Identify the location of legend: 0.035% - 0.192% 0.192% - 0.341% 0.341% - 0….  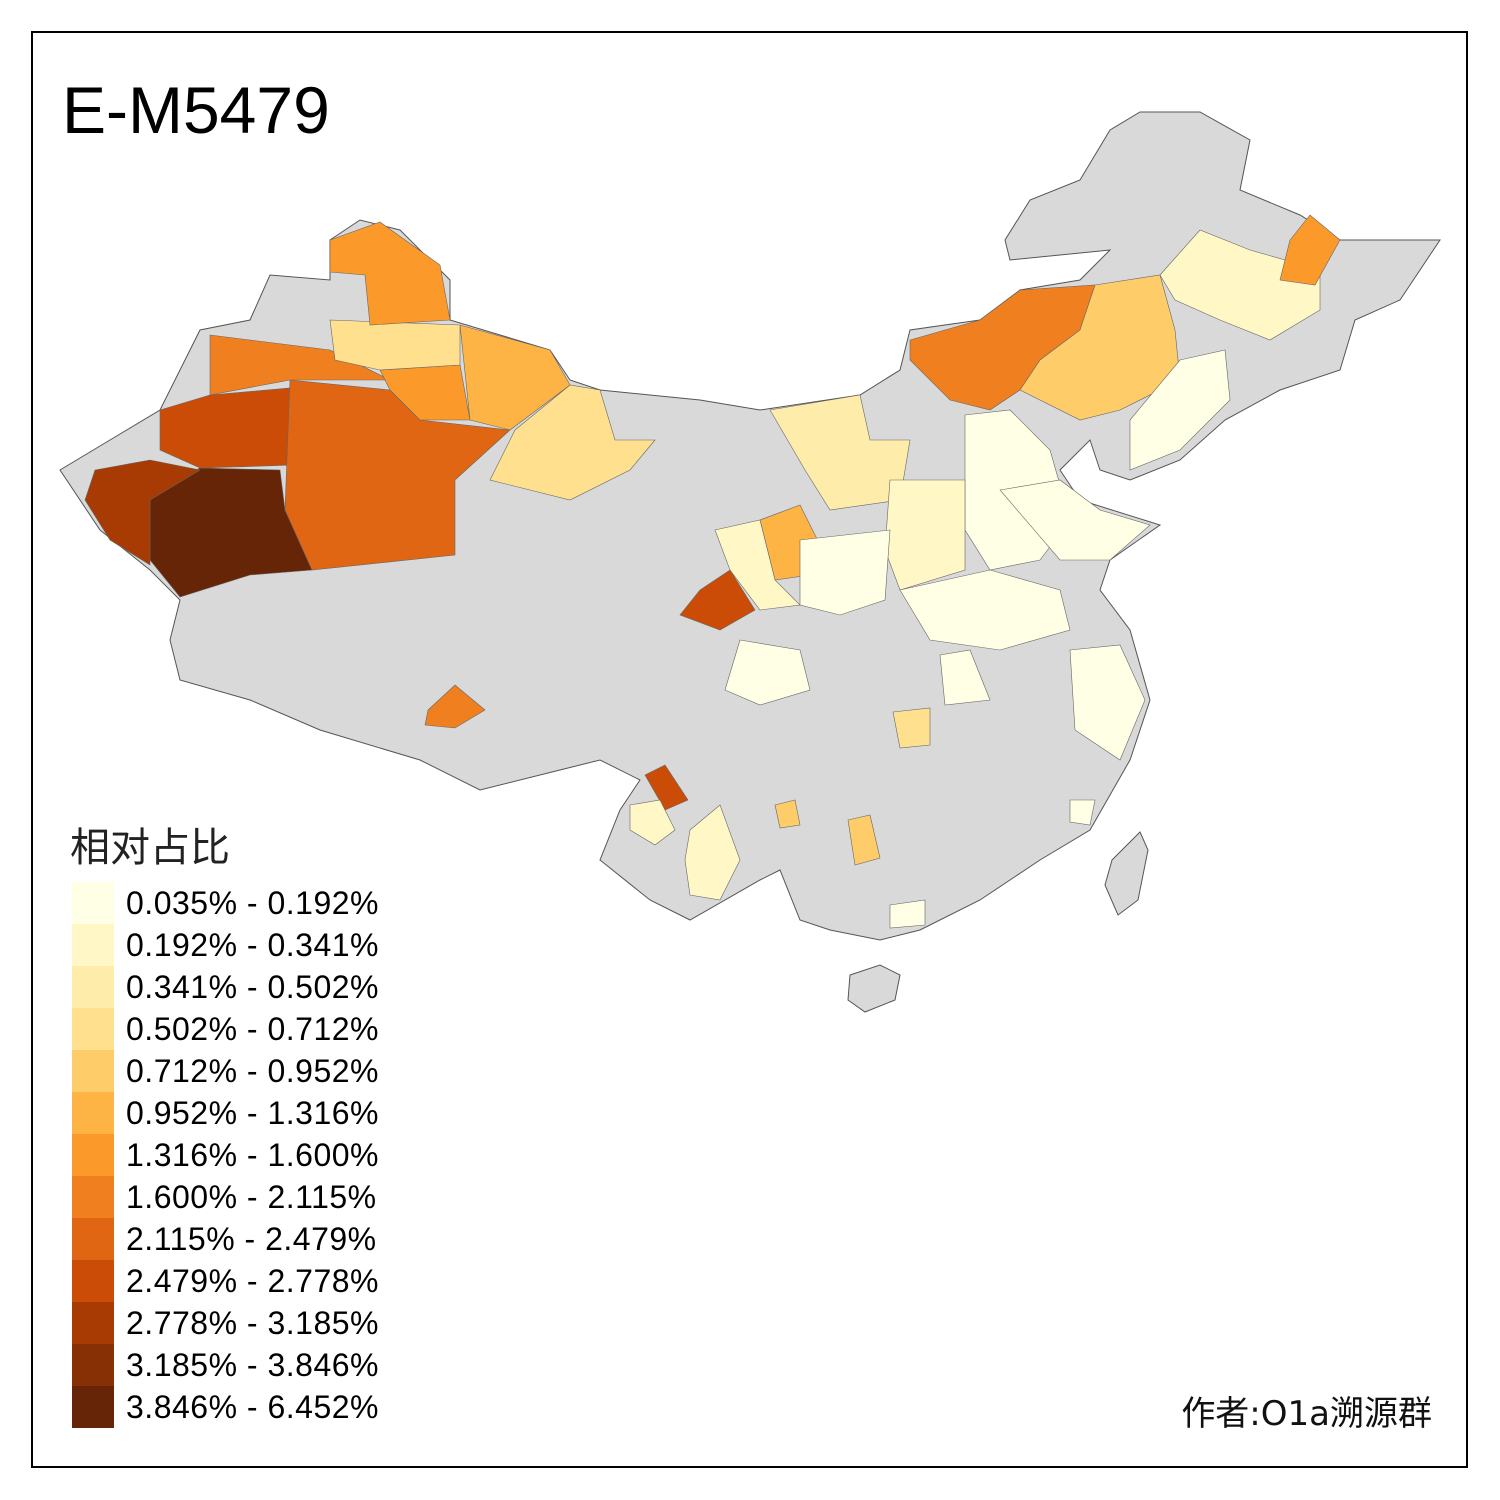
(225, 1155).